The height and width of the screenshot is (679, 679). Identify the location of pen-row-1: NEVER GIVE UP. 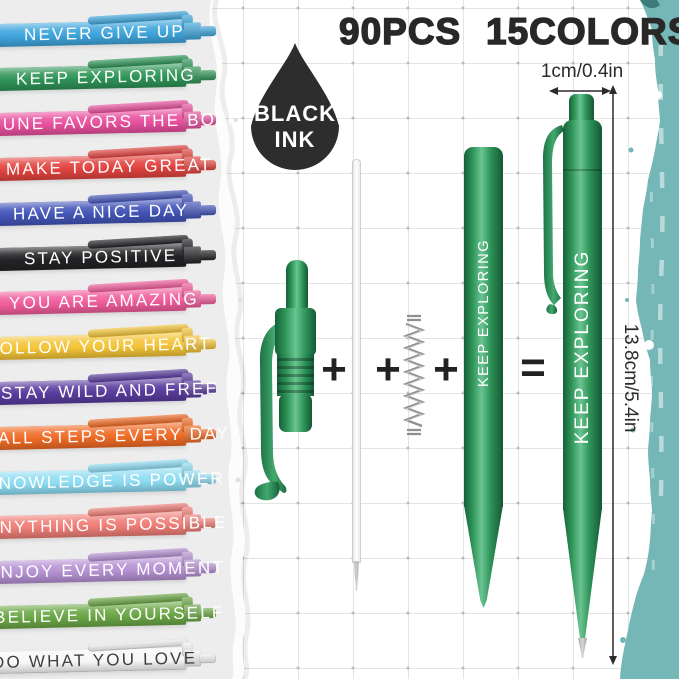
(109, 29).